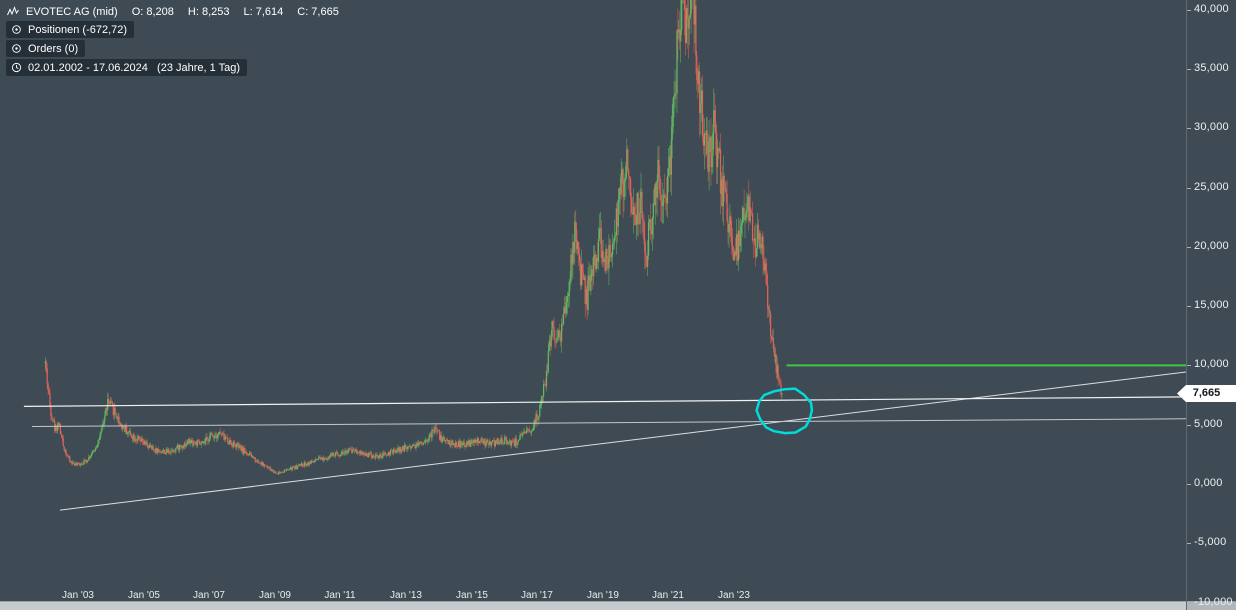 Image resolution: width=1236 pixels, height=610 pixels. What do you see at coordinates (1211, 245) in the screenshot?
I see `price-axis-label: 20,000` at bounding box center [1211, 245].